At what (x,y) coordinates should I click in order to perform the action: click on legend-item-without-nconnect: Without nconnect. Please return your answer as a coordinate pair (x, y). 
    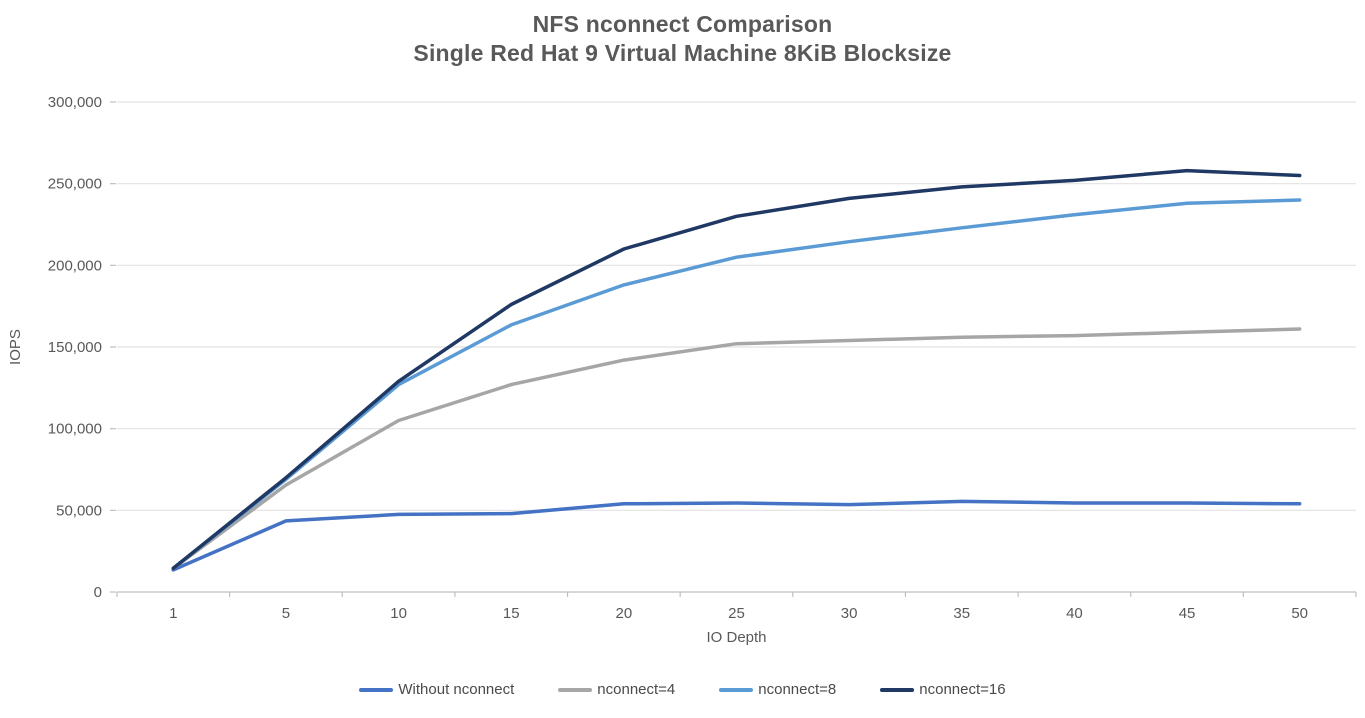
    Looking at the image, I should click on (436, 689).